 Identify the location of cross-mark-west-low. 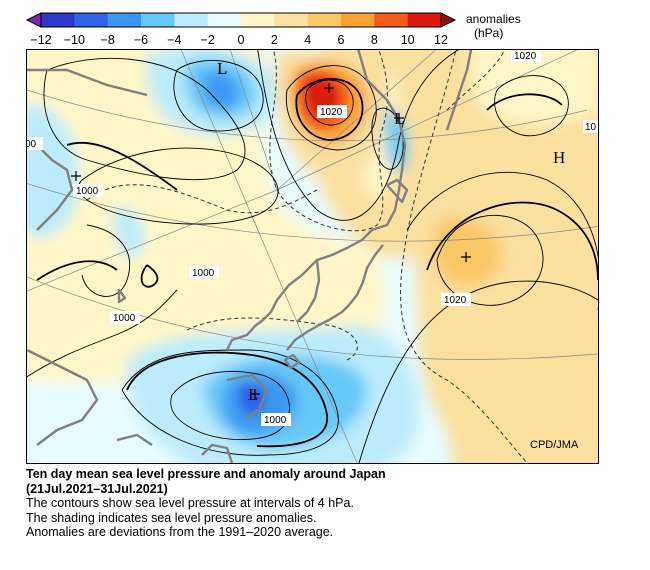
(76, 176).